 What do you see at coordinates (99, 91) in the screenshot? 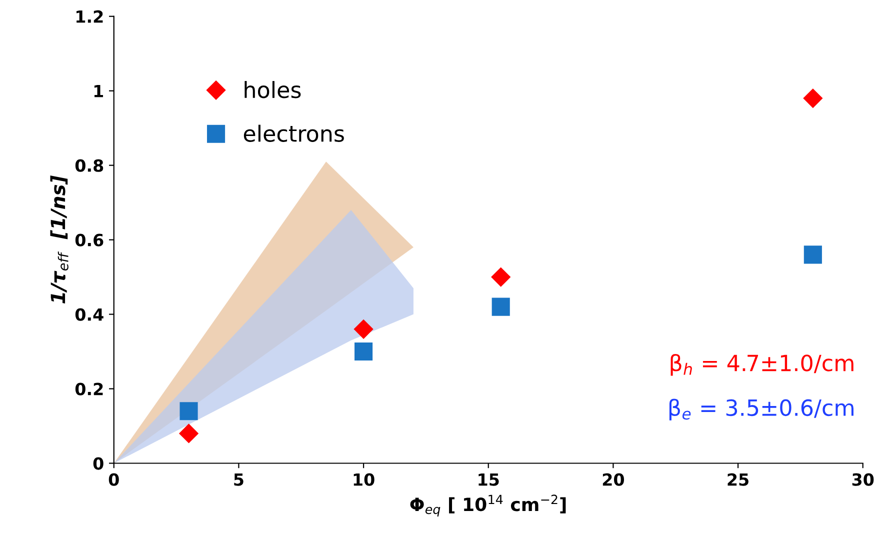
I see `y-tick-label: 1` at bounding box center [99, 91].